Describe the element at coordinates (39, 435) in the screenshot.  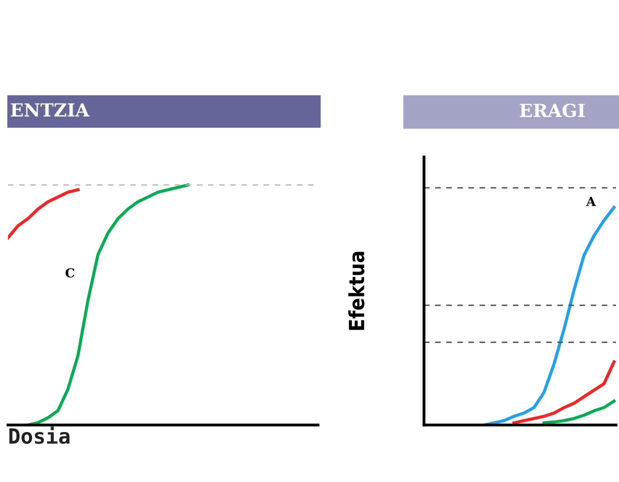
I see `x-axis-title: Dosia` at that location.